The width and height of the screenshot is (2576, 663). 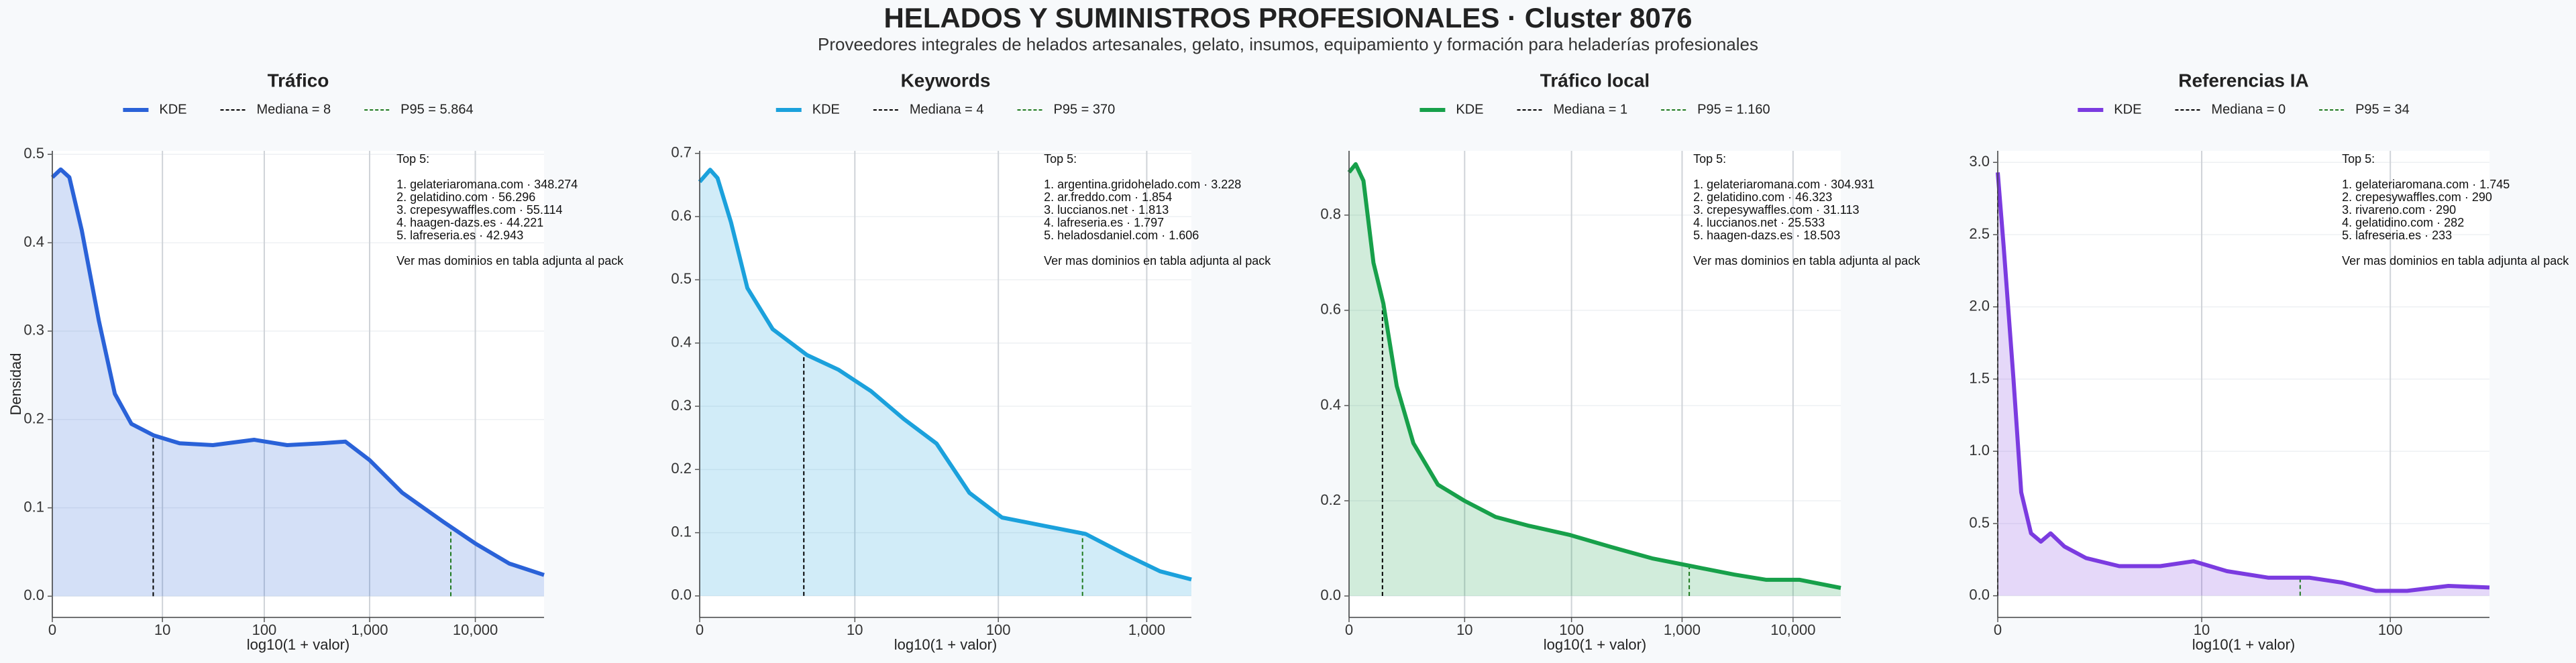 What do you see at coordinates (2243, 80) in the screenshot?
I see `subplot-title: Referencias IA` at bounding box center [2243, 80].